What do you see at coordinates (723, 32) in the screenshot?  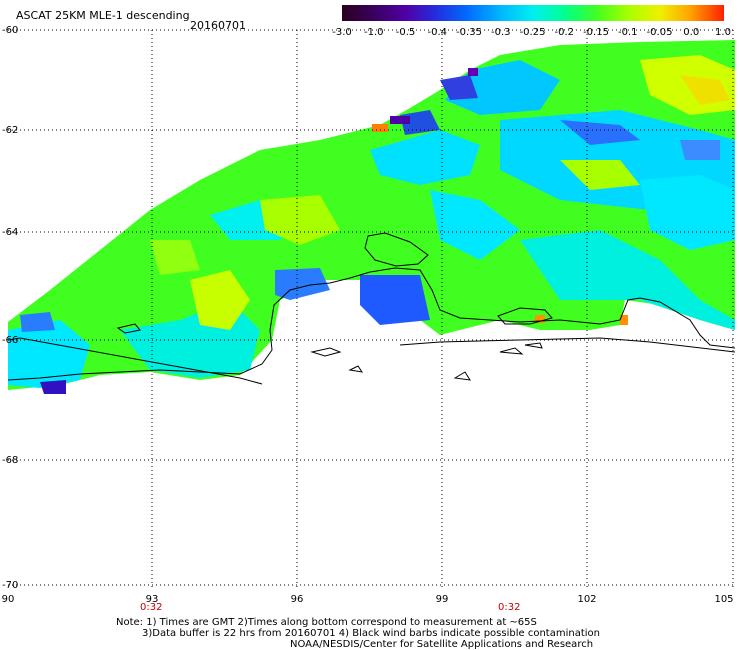 I see `colorbar-tick-label: 1.0` at bounding box center [723, 32].